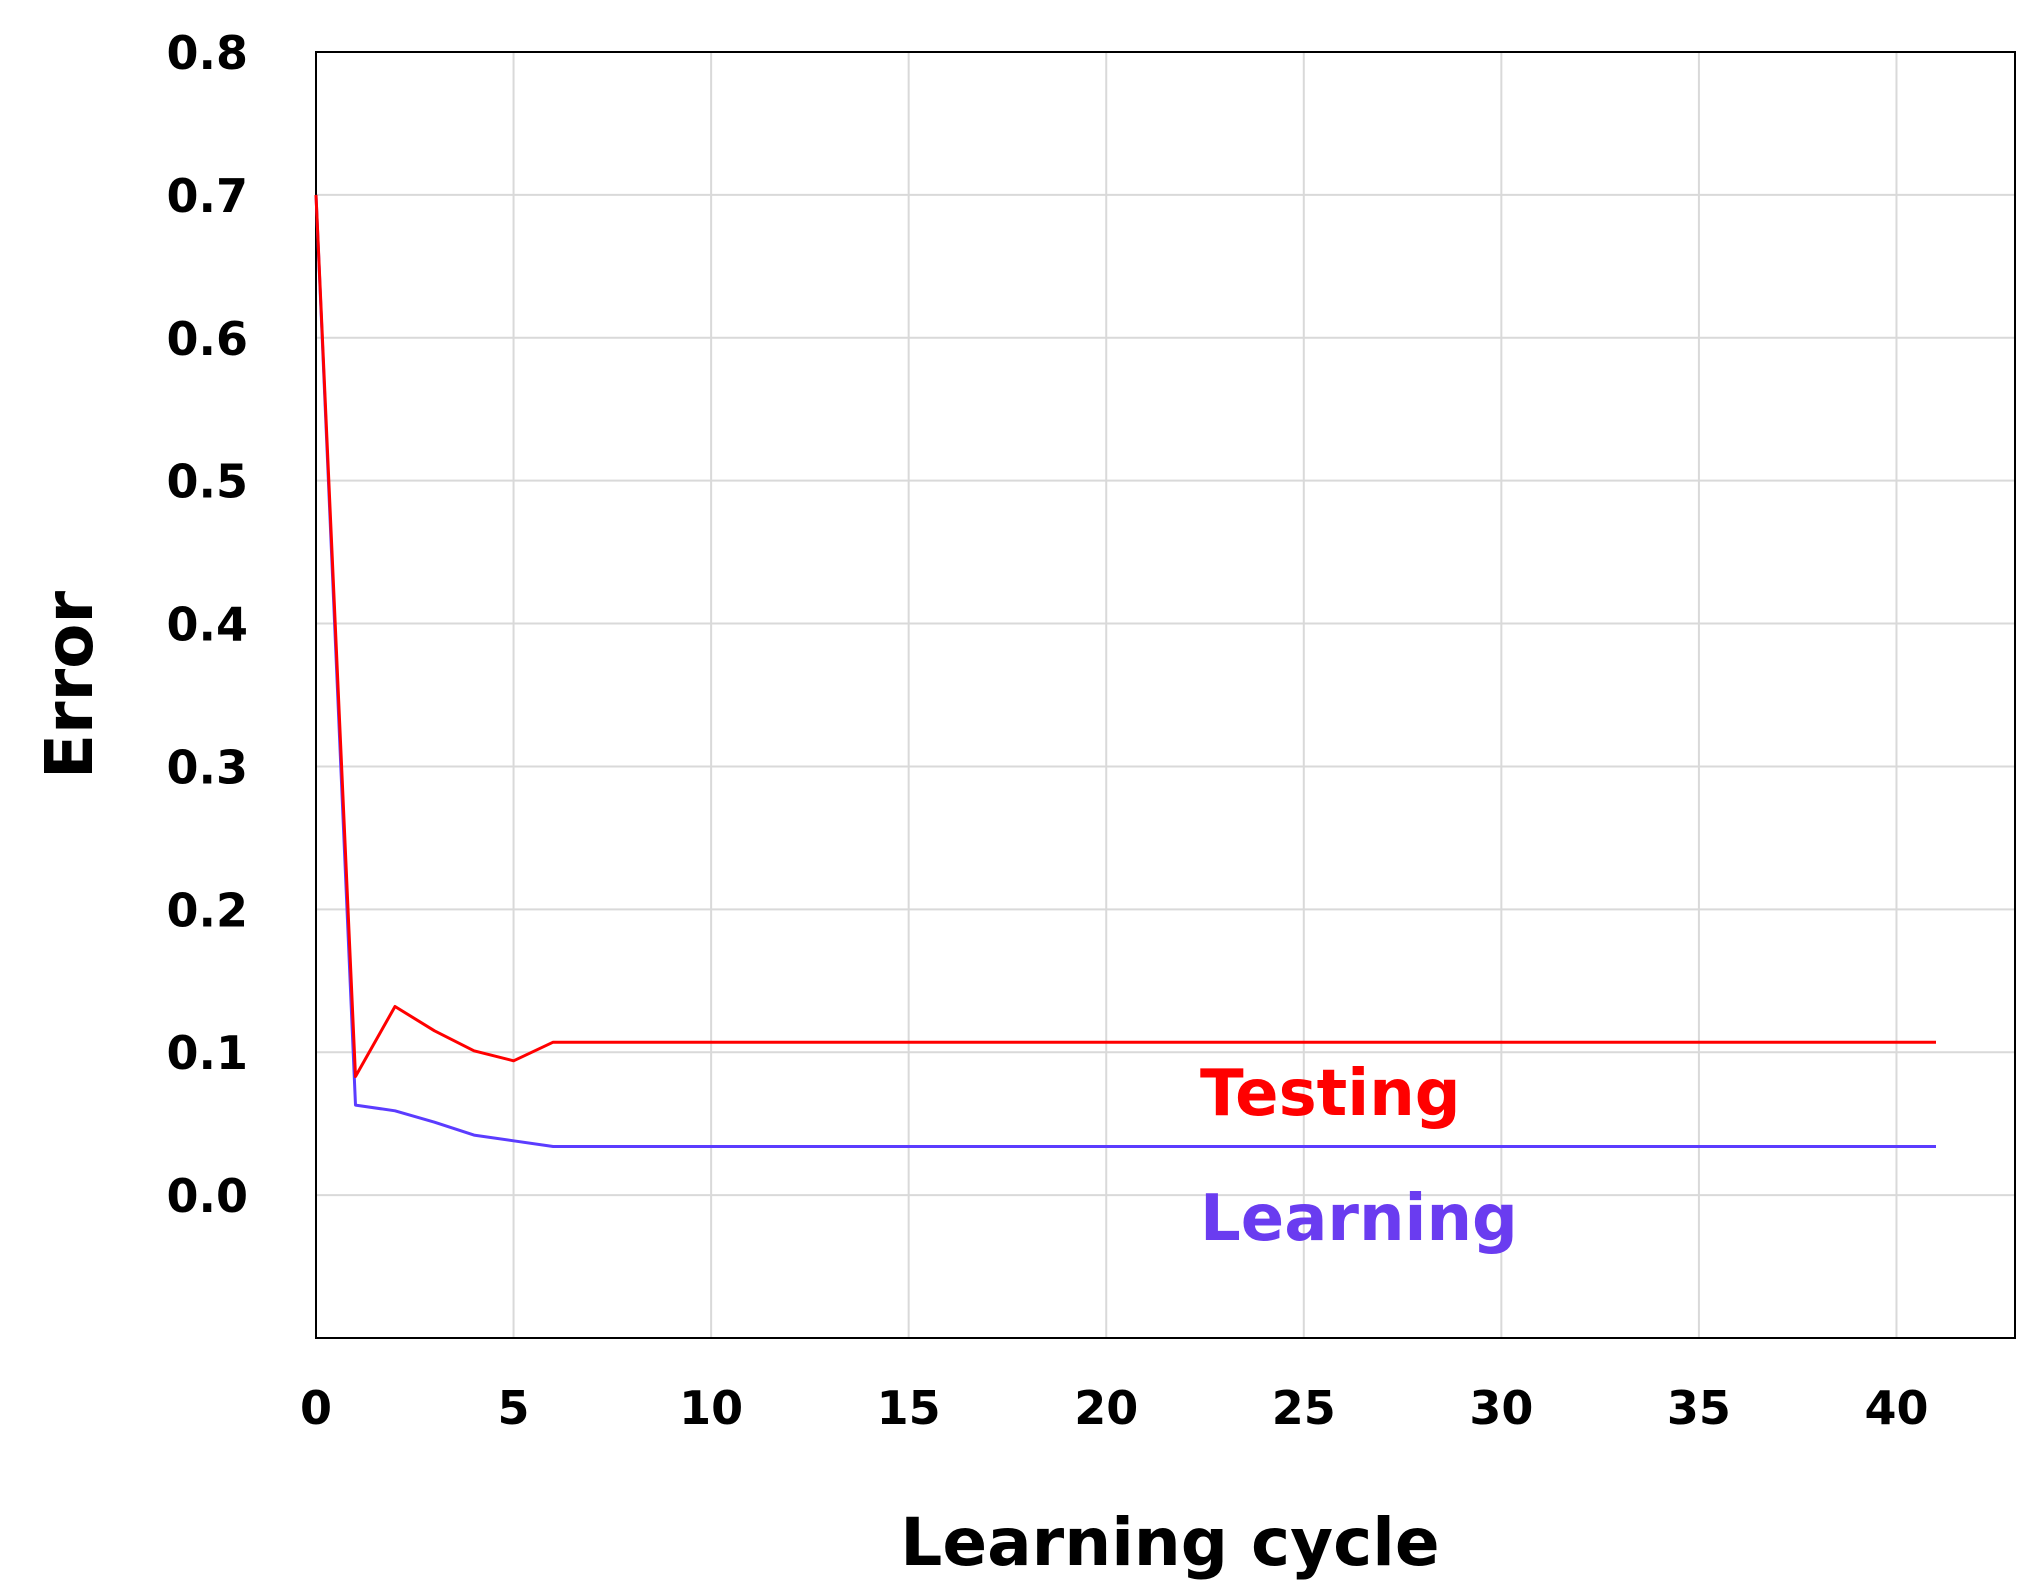 The width and height of the screenshot is (2037, 1594). Describe the element at coordinates (208, 482) in the screenshot. I see `y-tick-label: 0.5` at that location.